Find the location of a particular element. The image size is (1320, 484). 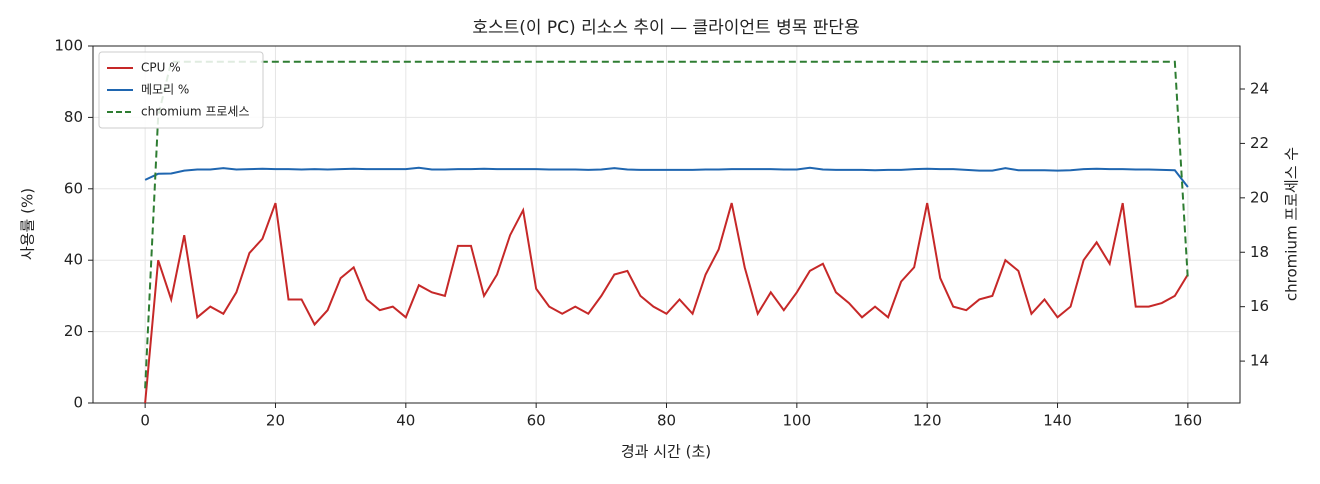

y2-axis-label: chromium 프로세스 수 is located at coordinates (1292, 224).